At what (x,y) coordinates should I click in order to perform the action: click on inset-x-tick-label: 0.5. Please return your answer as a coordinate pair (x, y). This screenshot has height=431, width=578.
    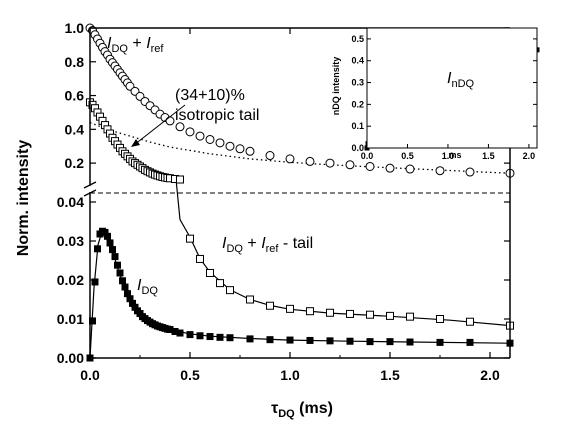
    Looking at the image, I should click on (407, 156).